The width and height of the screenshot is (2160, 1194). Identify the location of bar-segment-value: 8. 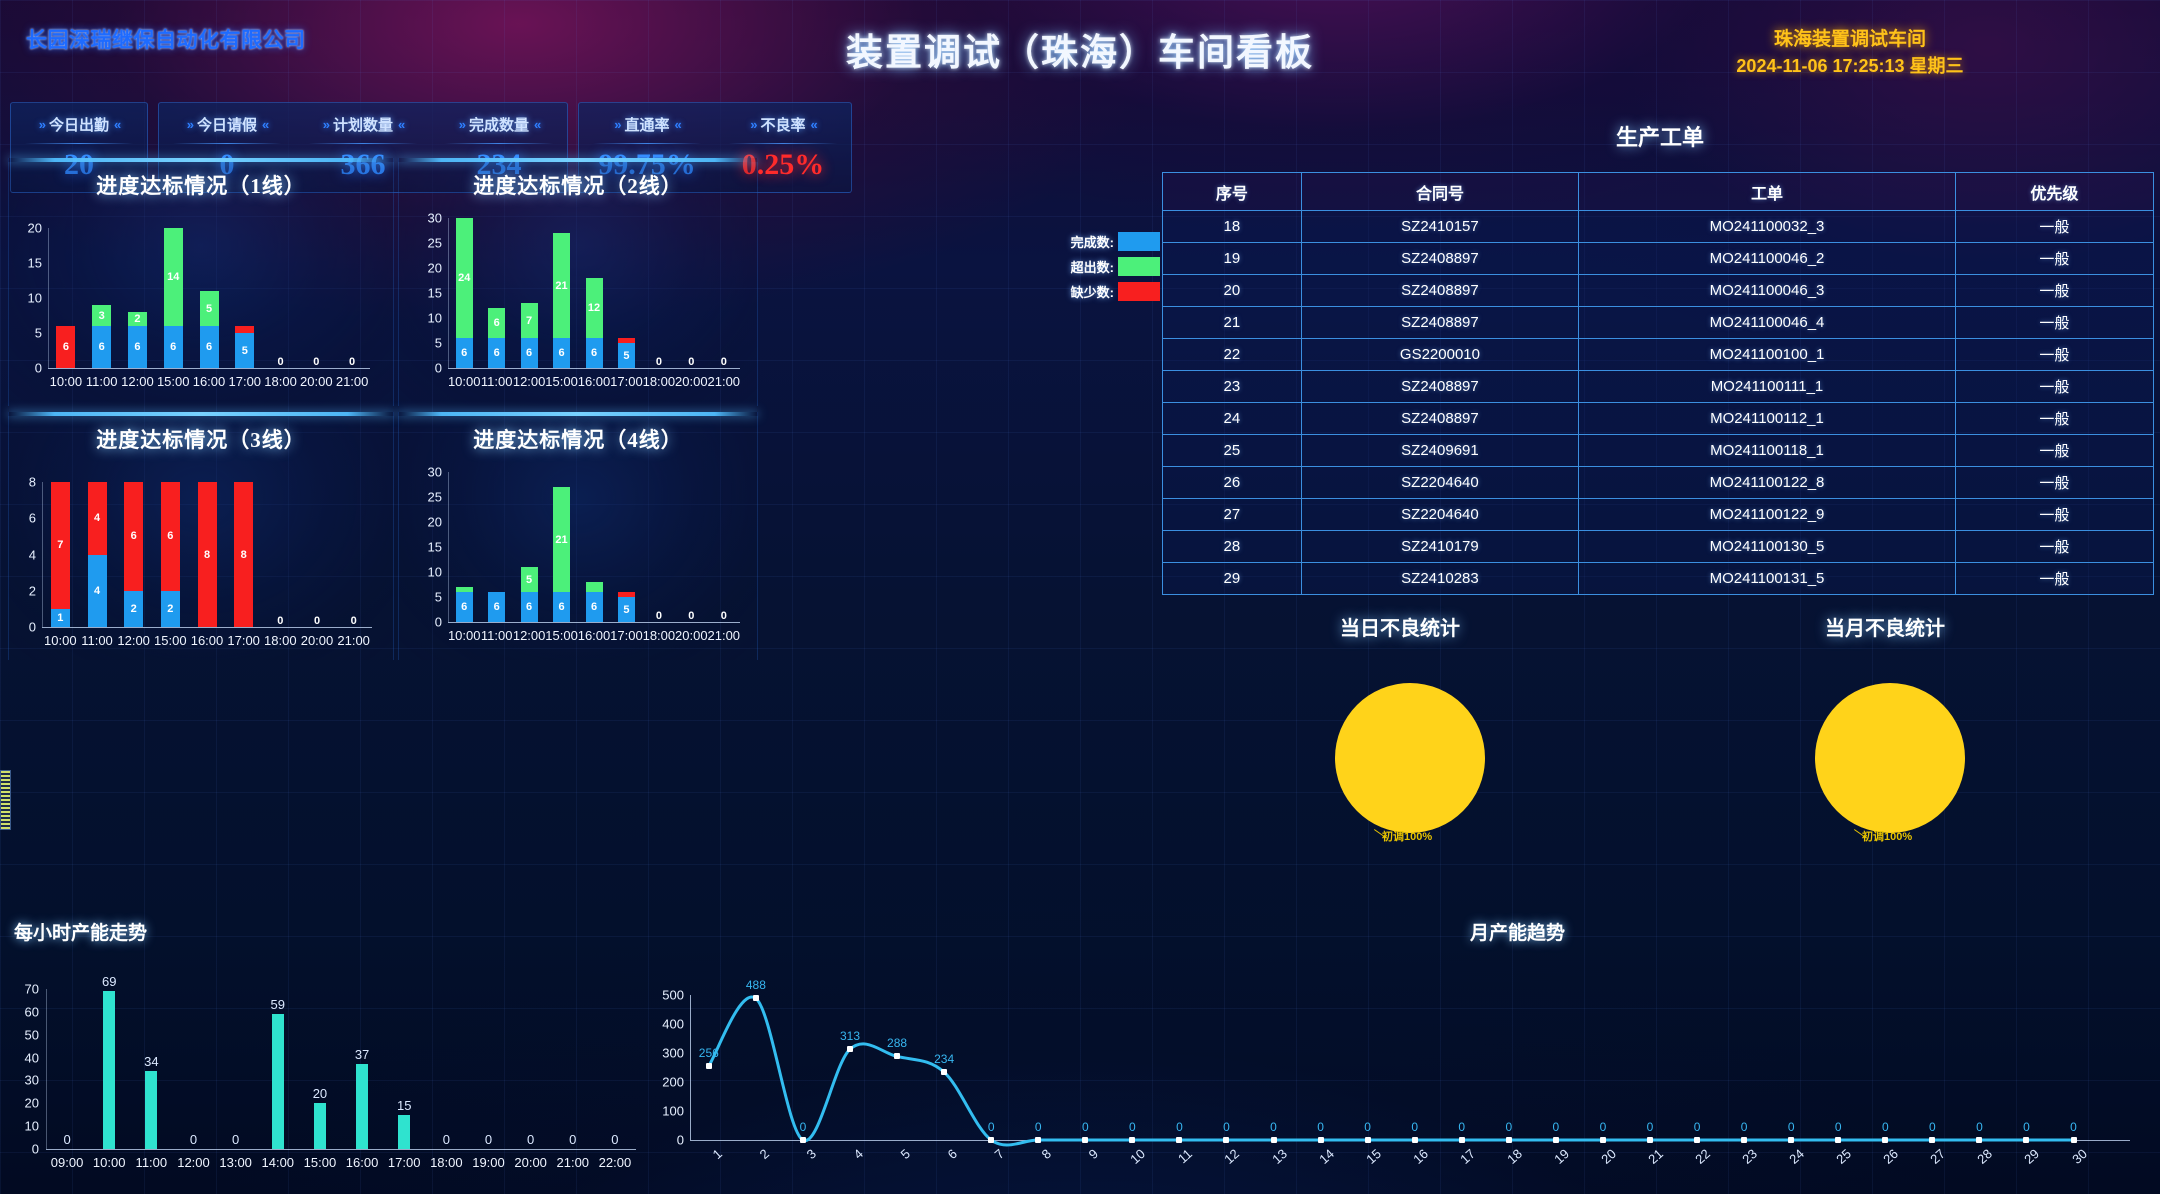
(207, 554).